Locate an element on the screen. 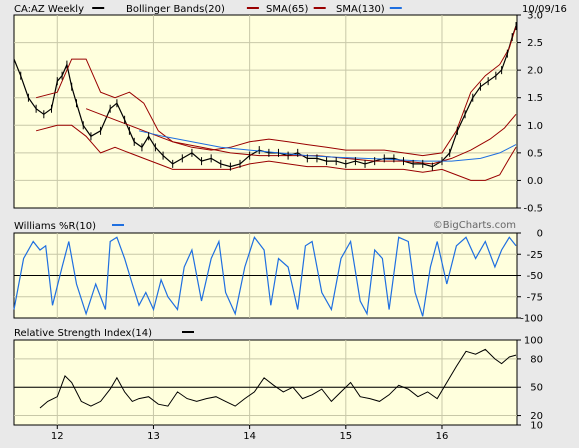  price-ytick-label-2.0: 2.0 is located at coordinates (535, 71).